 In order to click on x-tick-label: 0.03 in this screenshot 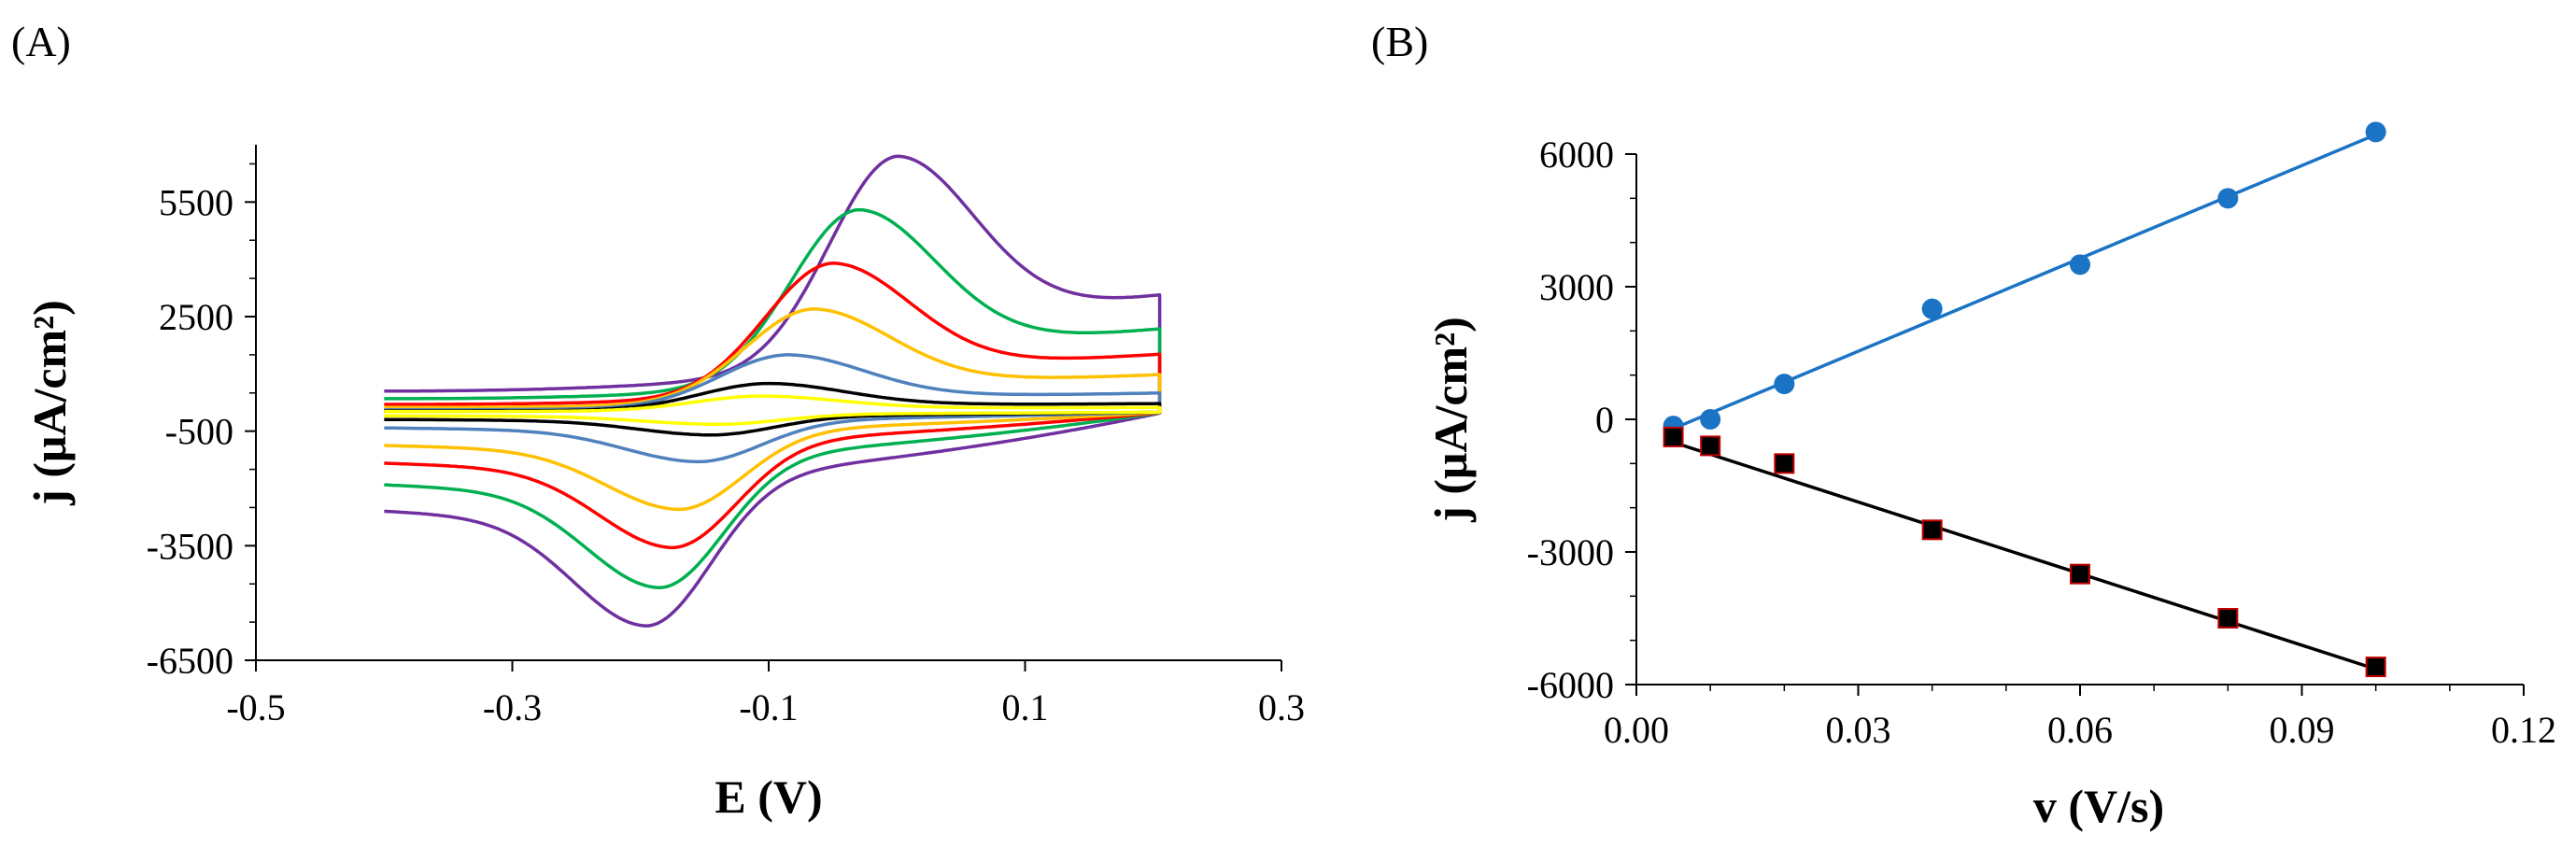, I will do `click(1858, 730)`.